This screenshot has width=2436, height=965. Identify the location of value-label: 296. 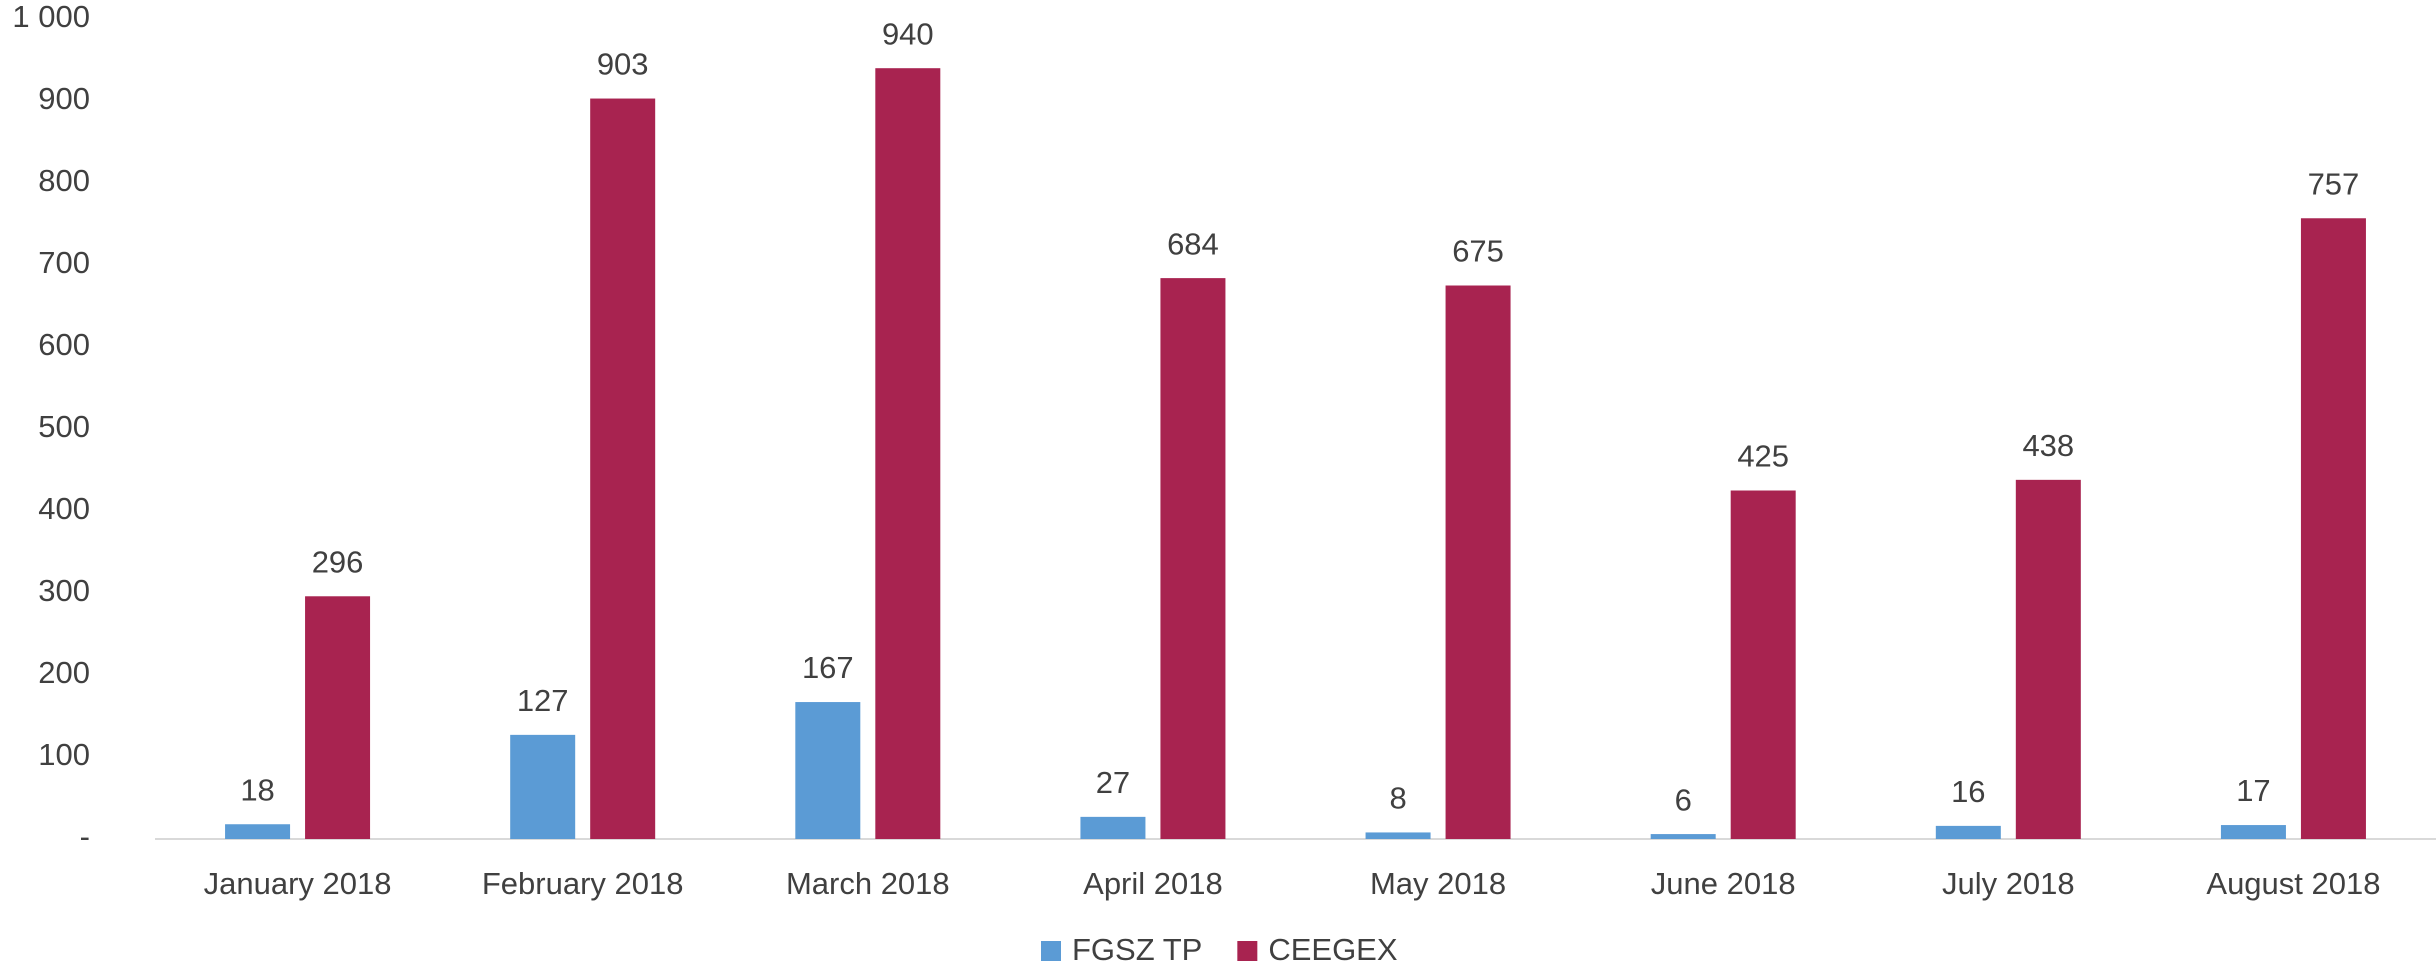
(338, 561).